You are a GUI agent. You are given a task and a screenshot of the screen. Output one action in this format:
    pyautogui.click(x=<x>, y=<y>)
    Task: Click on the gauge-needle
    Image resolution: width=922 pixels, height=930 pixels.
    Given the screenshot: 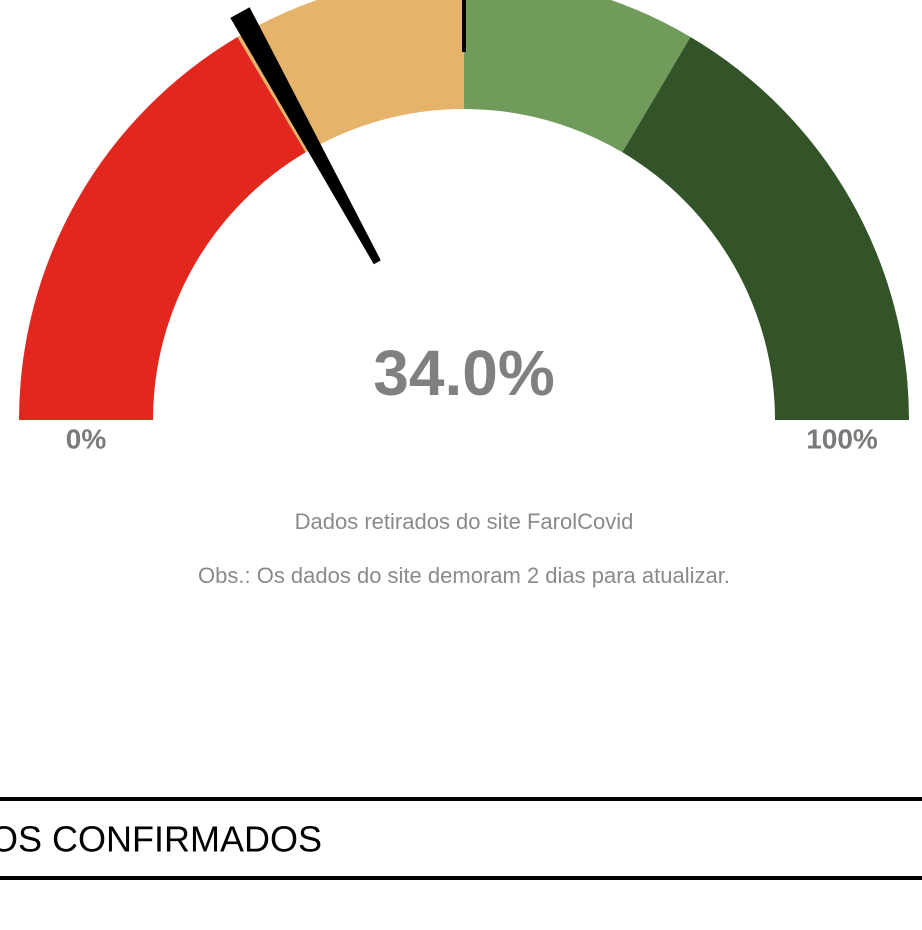 What is the action you would take?
    pyautogui.click(x=305, y=136)
    